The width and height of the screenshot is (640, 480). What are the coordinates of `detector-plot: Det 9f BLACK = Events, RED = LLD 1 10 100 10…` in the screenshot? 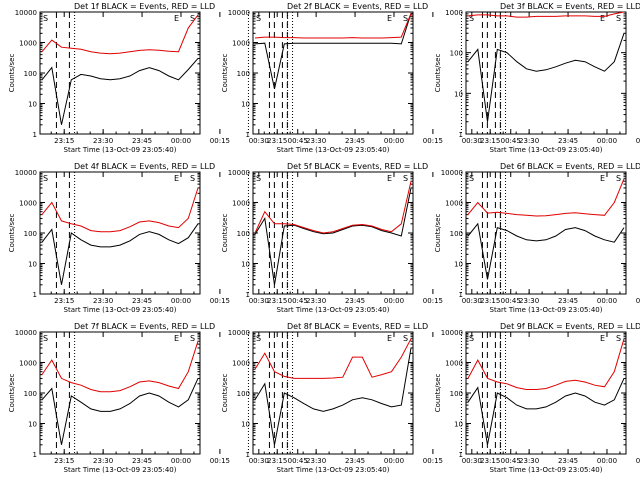 It's located at (537, 398).